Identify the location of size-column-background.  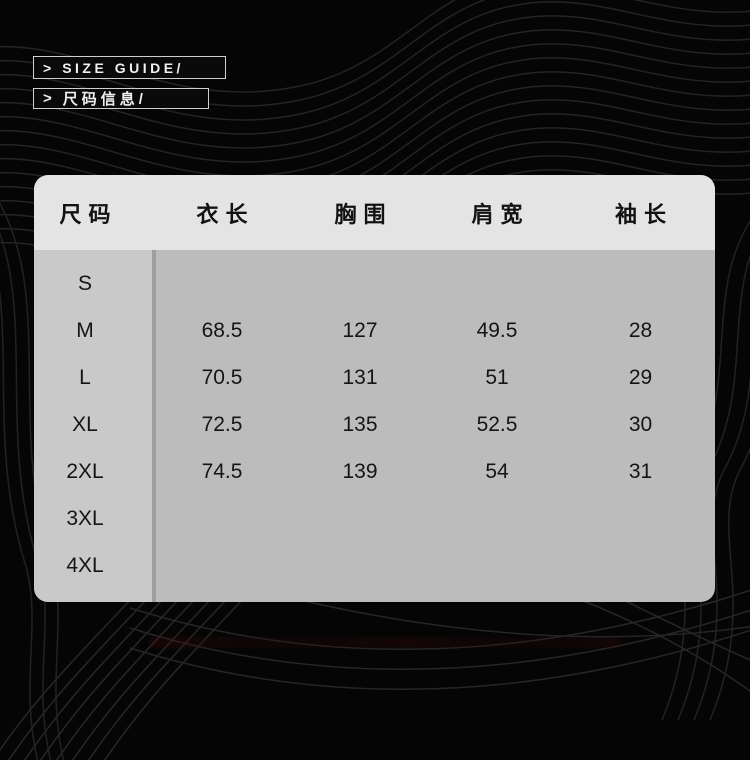
(93, 426).